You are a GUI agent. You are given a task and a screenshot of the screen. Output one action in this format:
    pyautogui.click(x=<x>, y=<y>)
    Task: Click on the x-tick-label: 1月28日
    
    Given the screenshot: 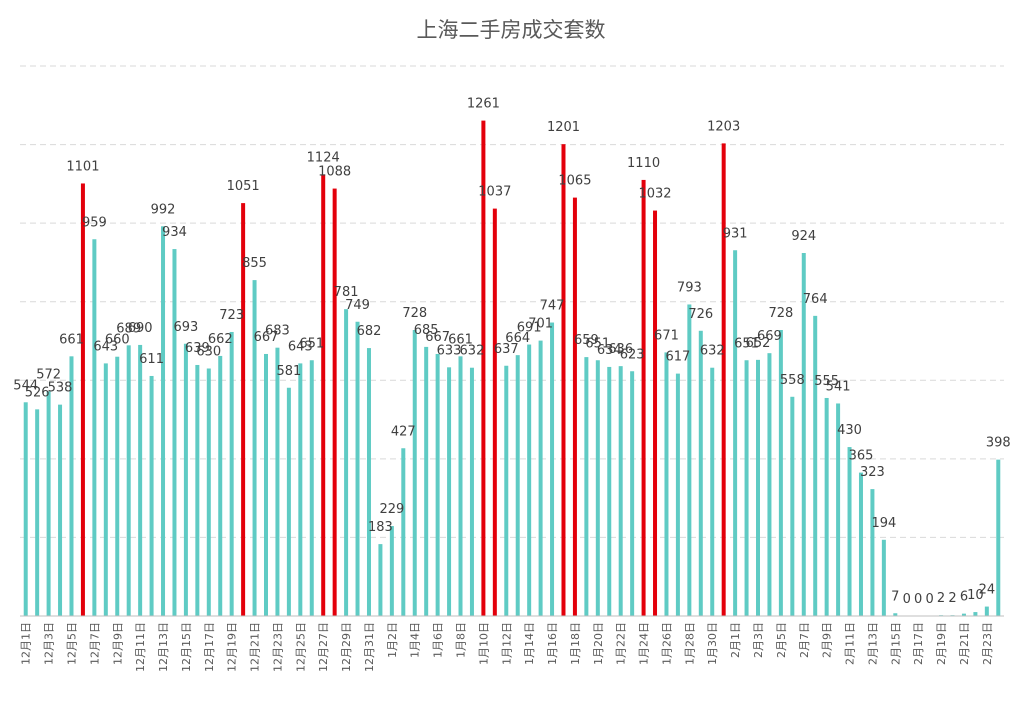 What is the action you would take?
    pyautogui.click(x=689, y=643)
    